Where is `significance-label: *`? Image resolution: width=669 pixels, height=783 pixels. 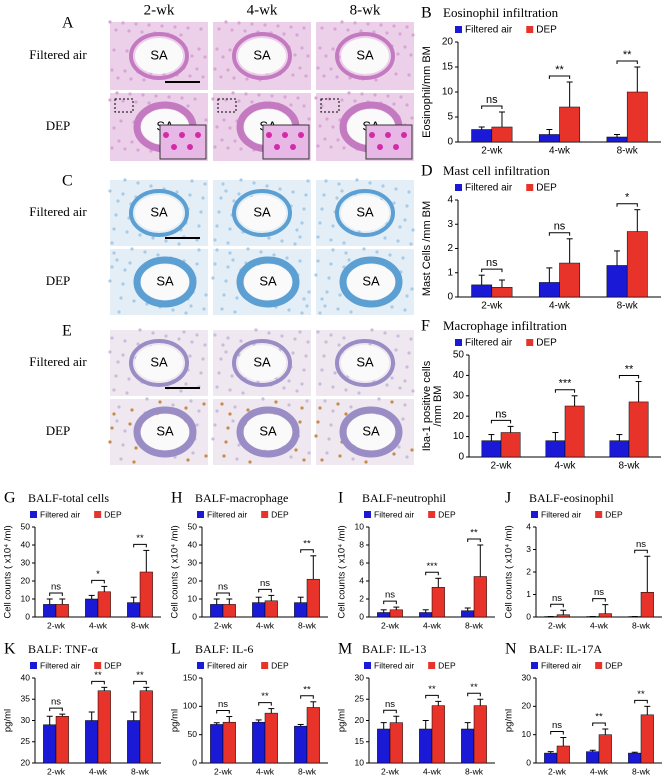
significance-label: * is located at coordinates (98, 574).